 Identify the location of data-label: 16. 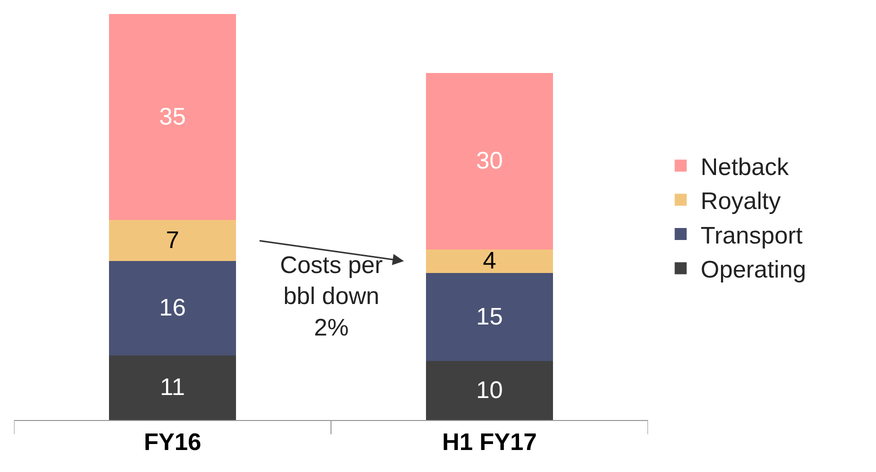
(172, 308).